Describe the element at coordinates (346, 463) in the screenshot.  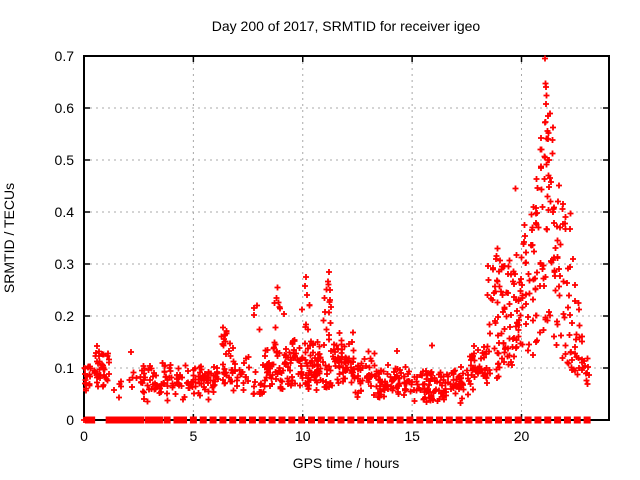
I see `x-axis-label: GPS time / hours` at that location.